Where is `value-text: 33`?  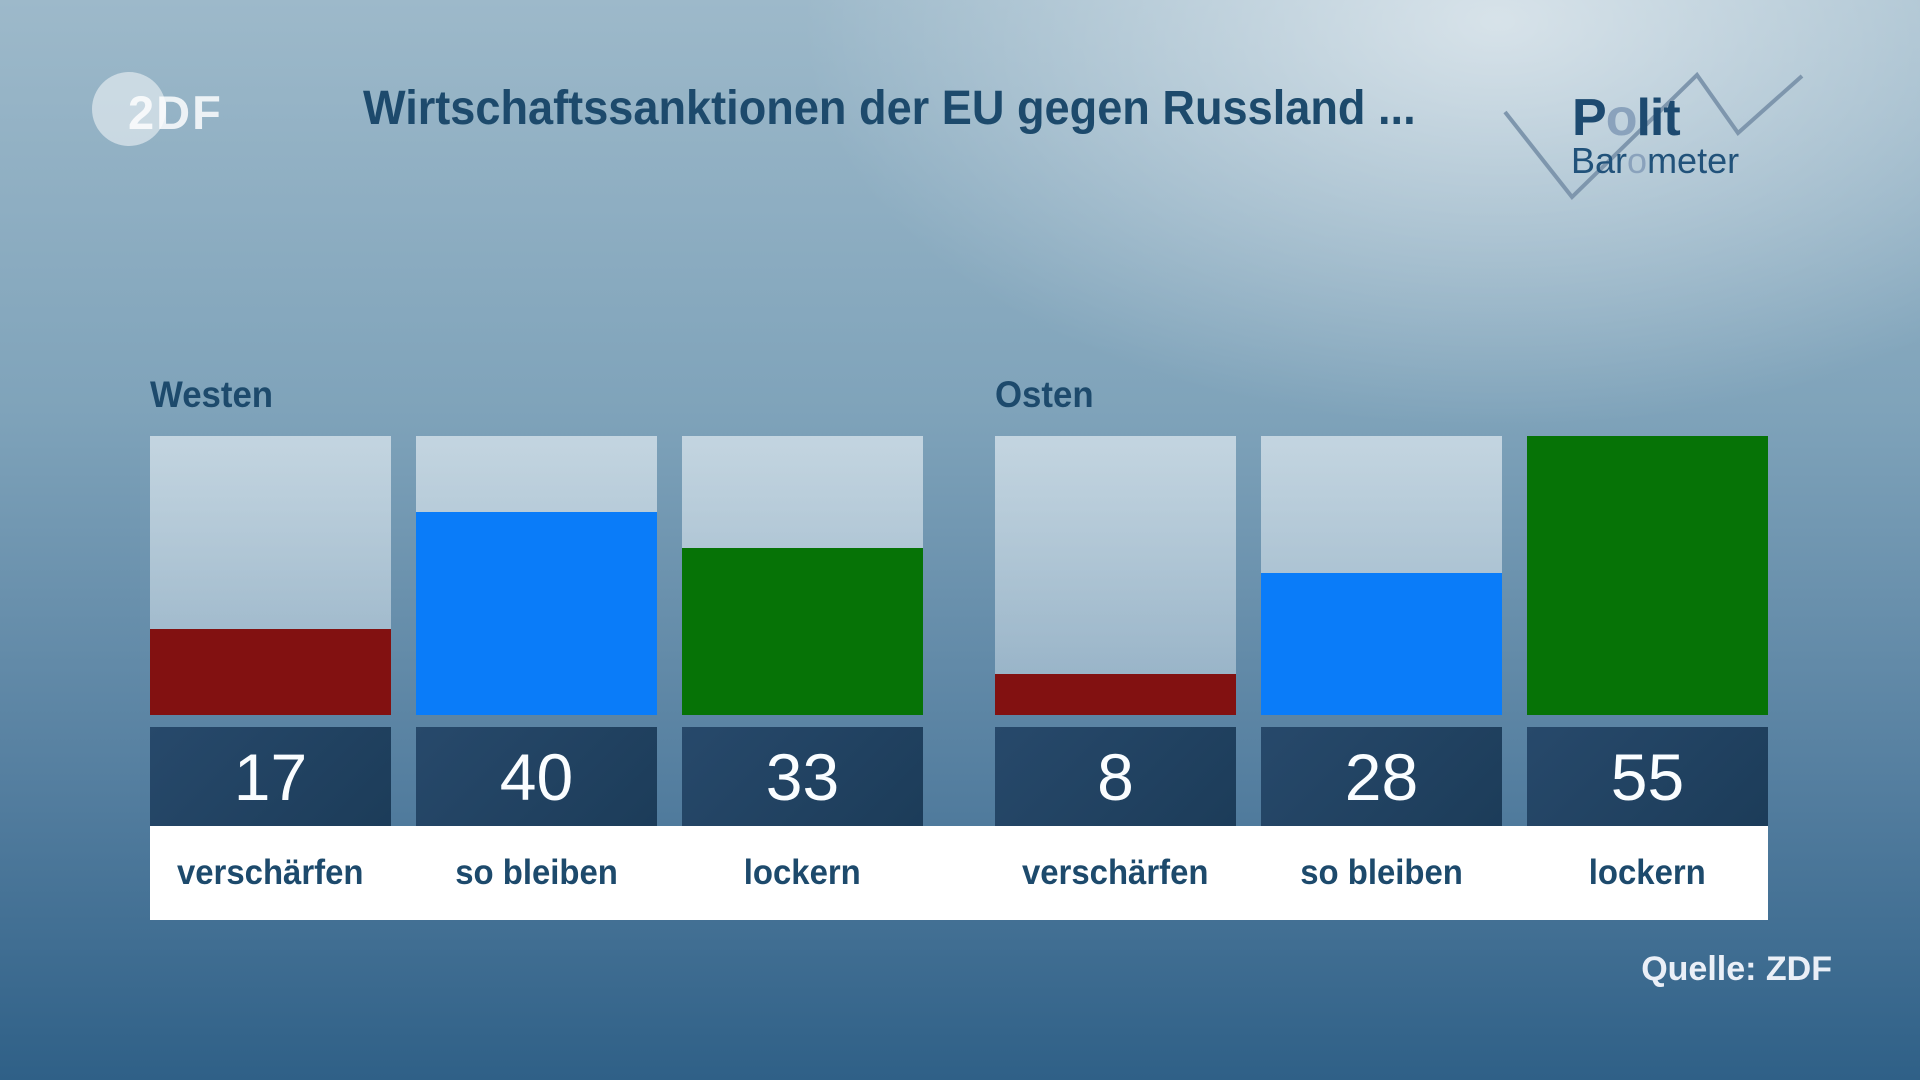
value-text: 33 is located at coordinates (802, 776).